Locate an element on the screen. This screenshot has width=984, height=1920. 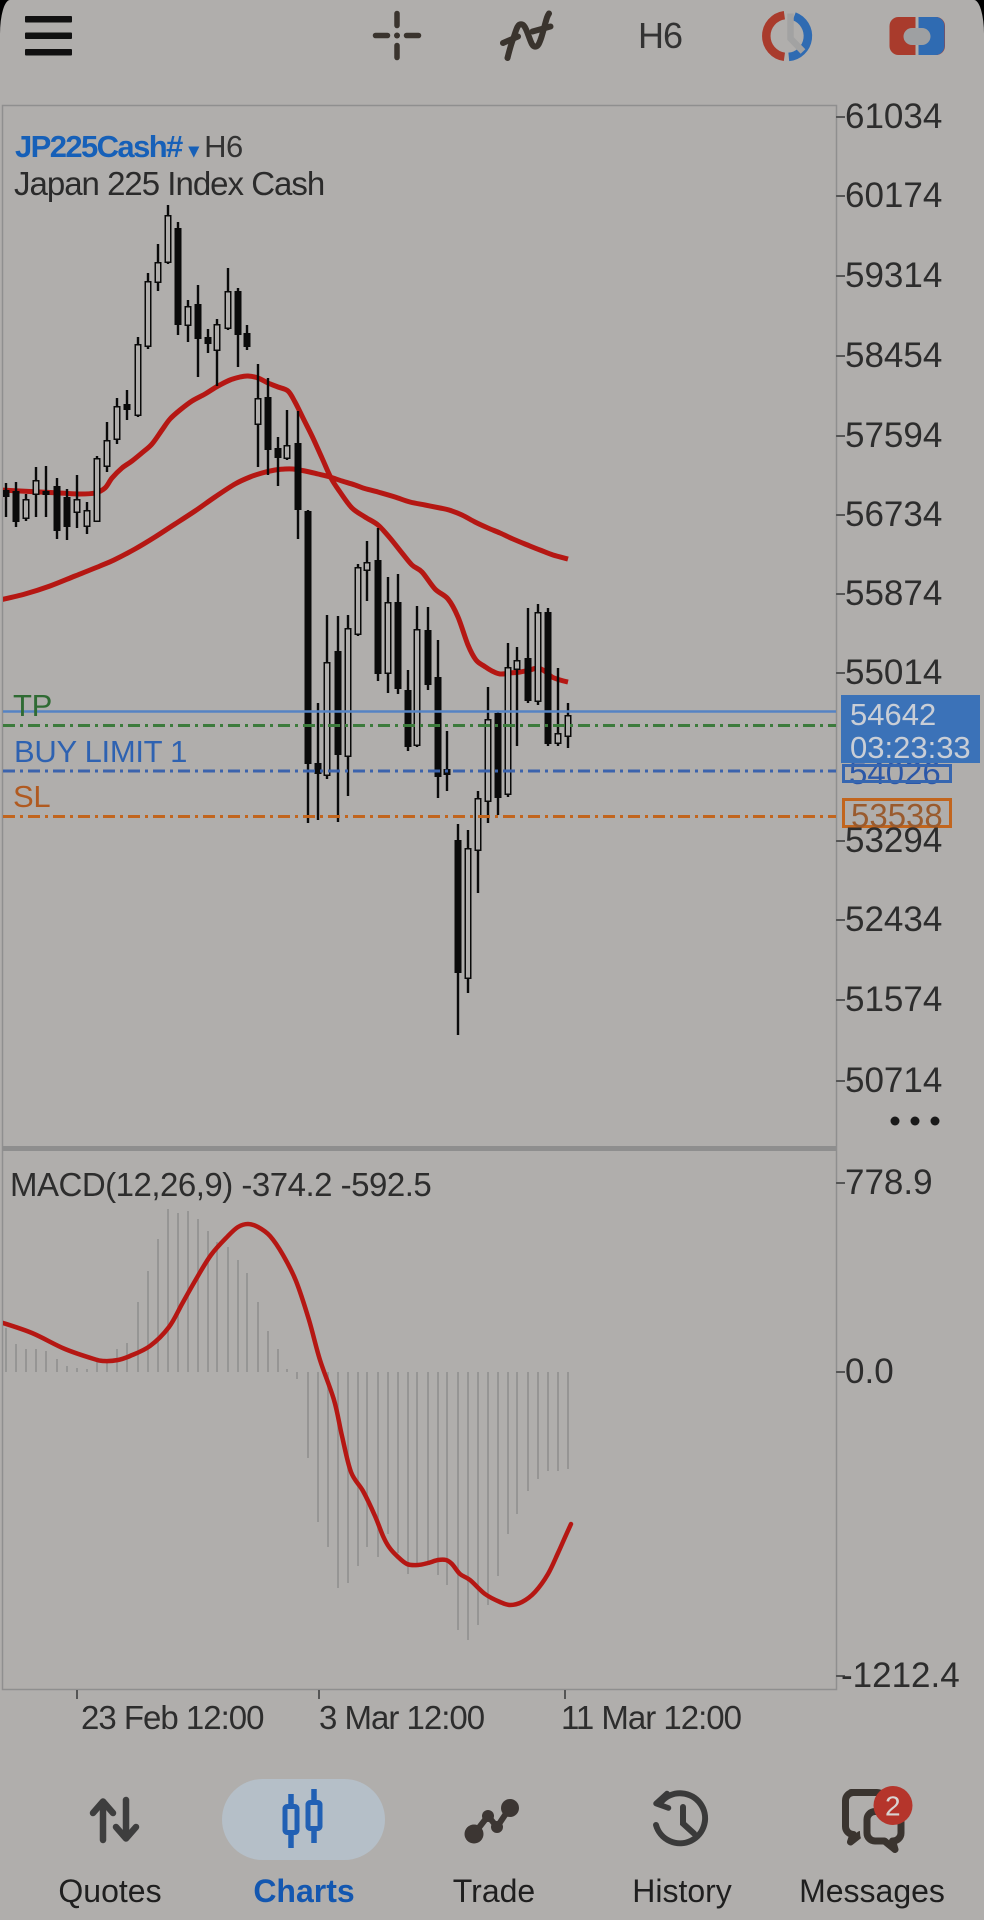
svg-text: 2 is located at coordinates (893, 1806).